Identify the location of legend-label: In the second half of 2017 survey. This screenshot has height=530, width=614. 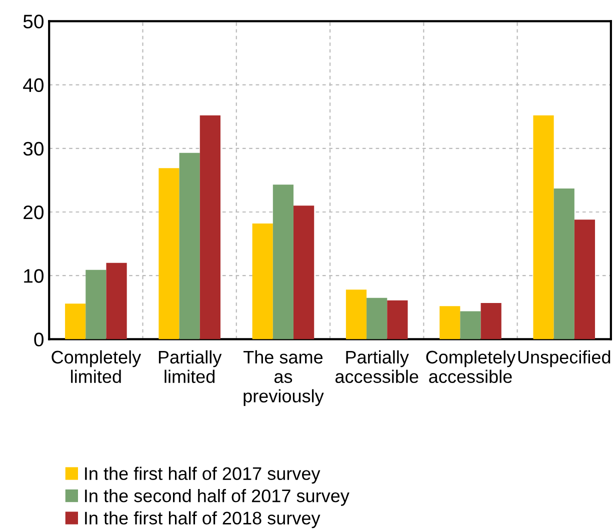
(217, 497).